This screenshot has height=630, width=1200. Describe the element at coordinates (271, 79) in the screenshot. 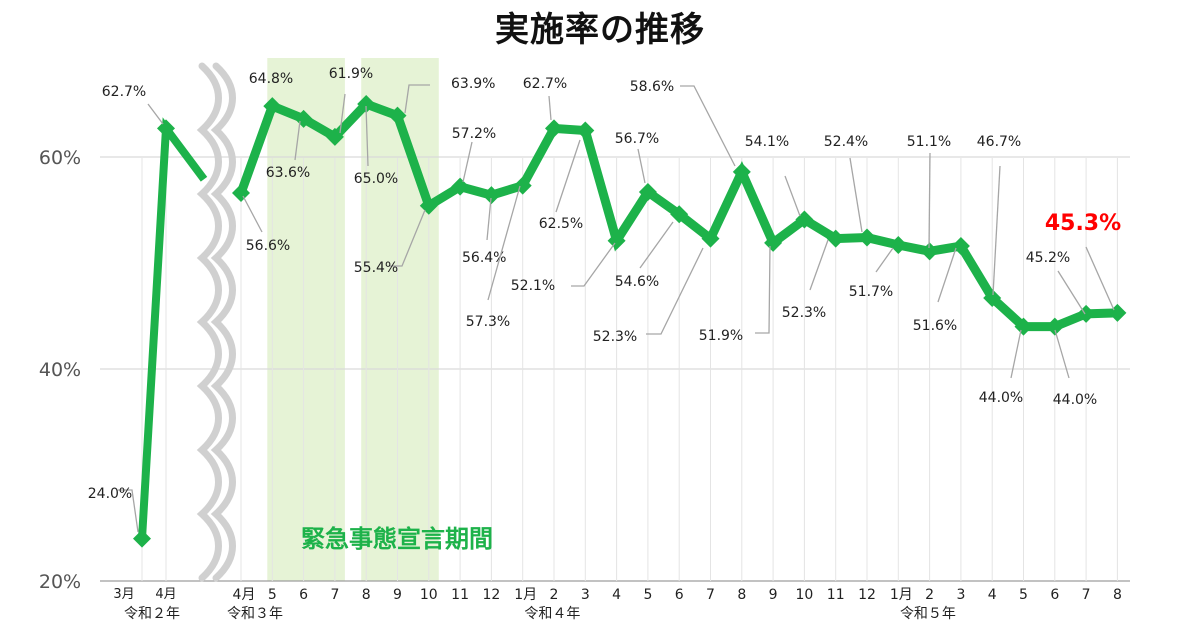

I see `data-label: 64.8%` at that location.